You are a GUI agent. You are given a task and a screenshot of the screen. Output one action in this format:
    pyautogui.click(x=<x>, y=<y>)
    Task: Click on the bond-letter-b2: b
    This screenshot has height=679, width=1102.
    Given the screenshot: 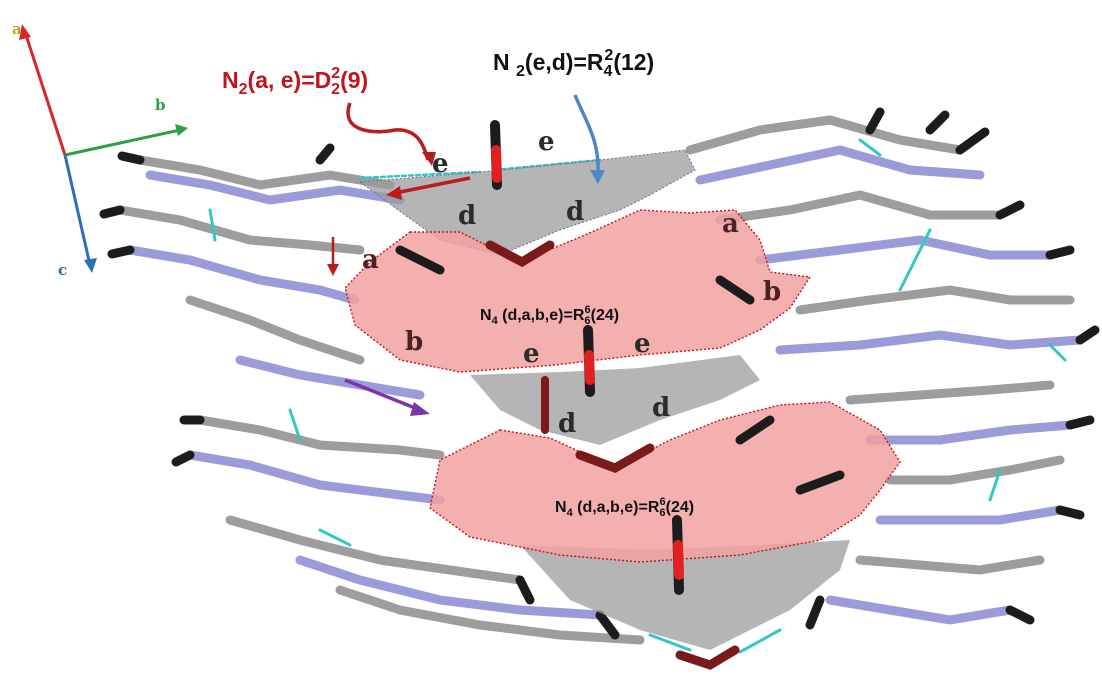 What is the action you would take?
    pyautogui.click(x=772, y=292)
    